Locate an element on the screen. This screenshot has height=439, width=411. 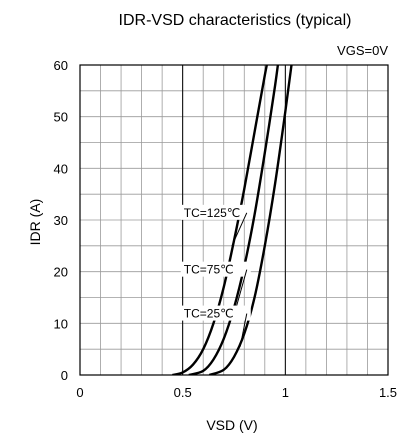
x-tick-label: 0.5 is located at coordinates (183, 392).